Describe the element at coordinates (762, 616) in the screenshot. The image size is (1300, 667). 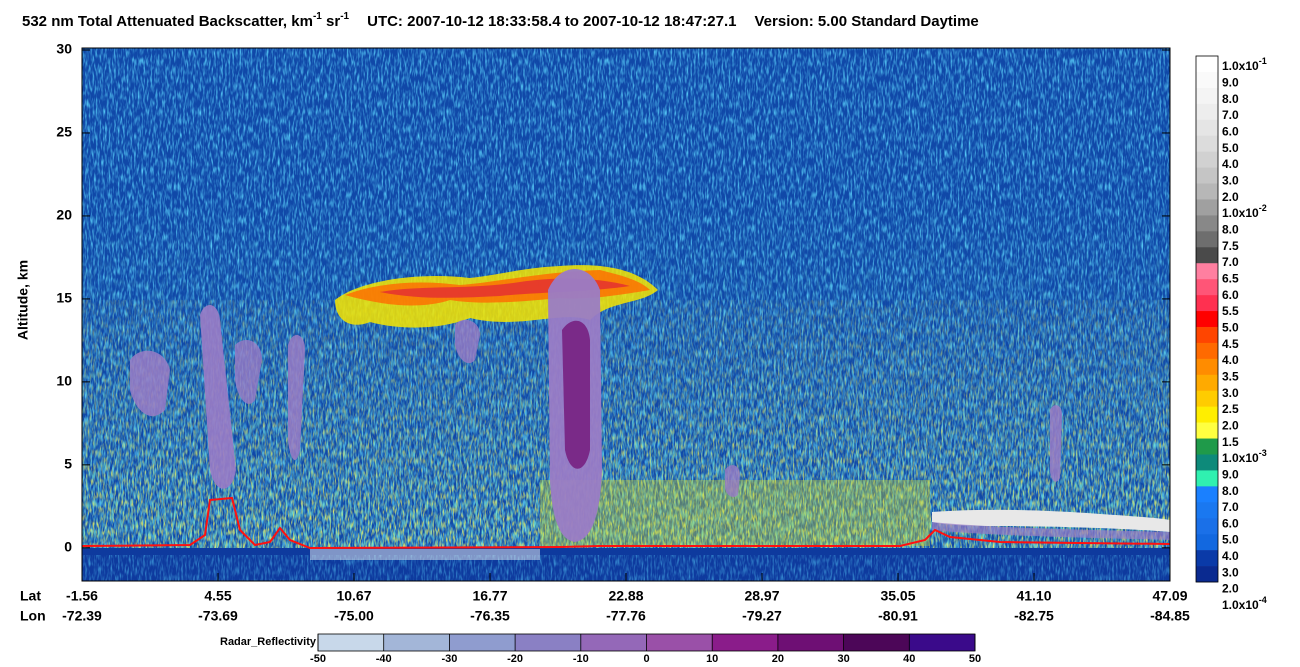
I see `x-tick-label: -79.27` at that location.